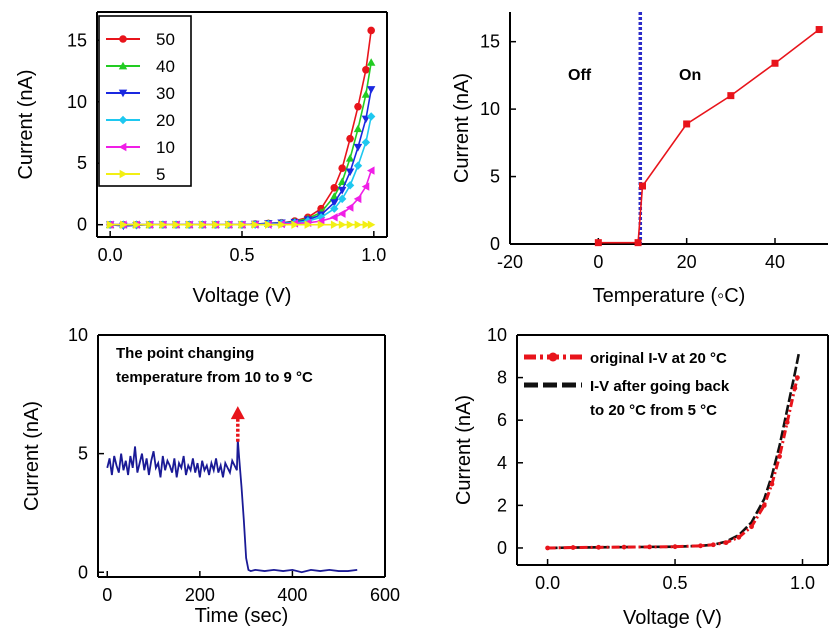  Describe the element at coordinates (165, 66) in the screenshot. I see `legend-label: 40` at that location.